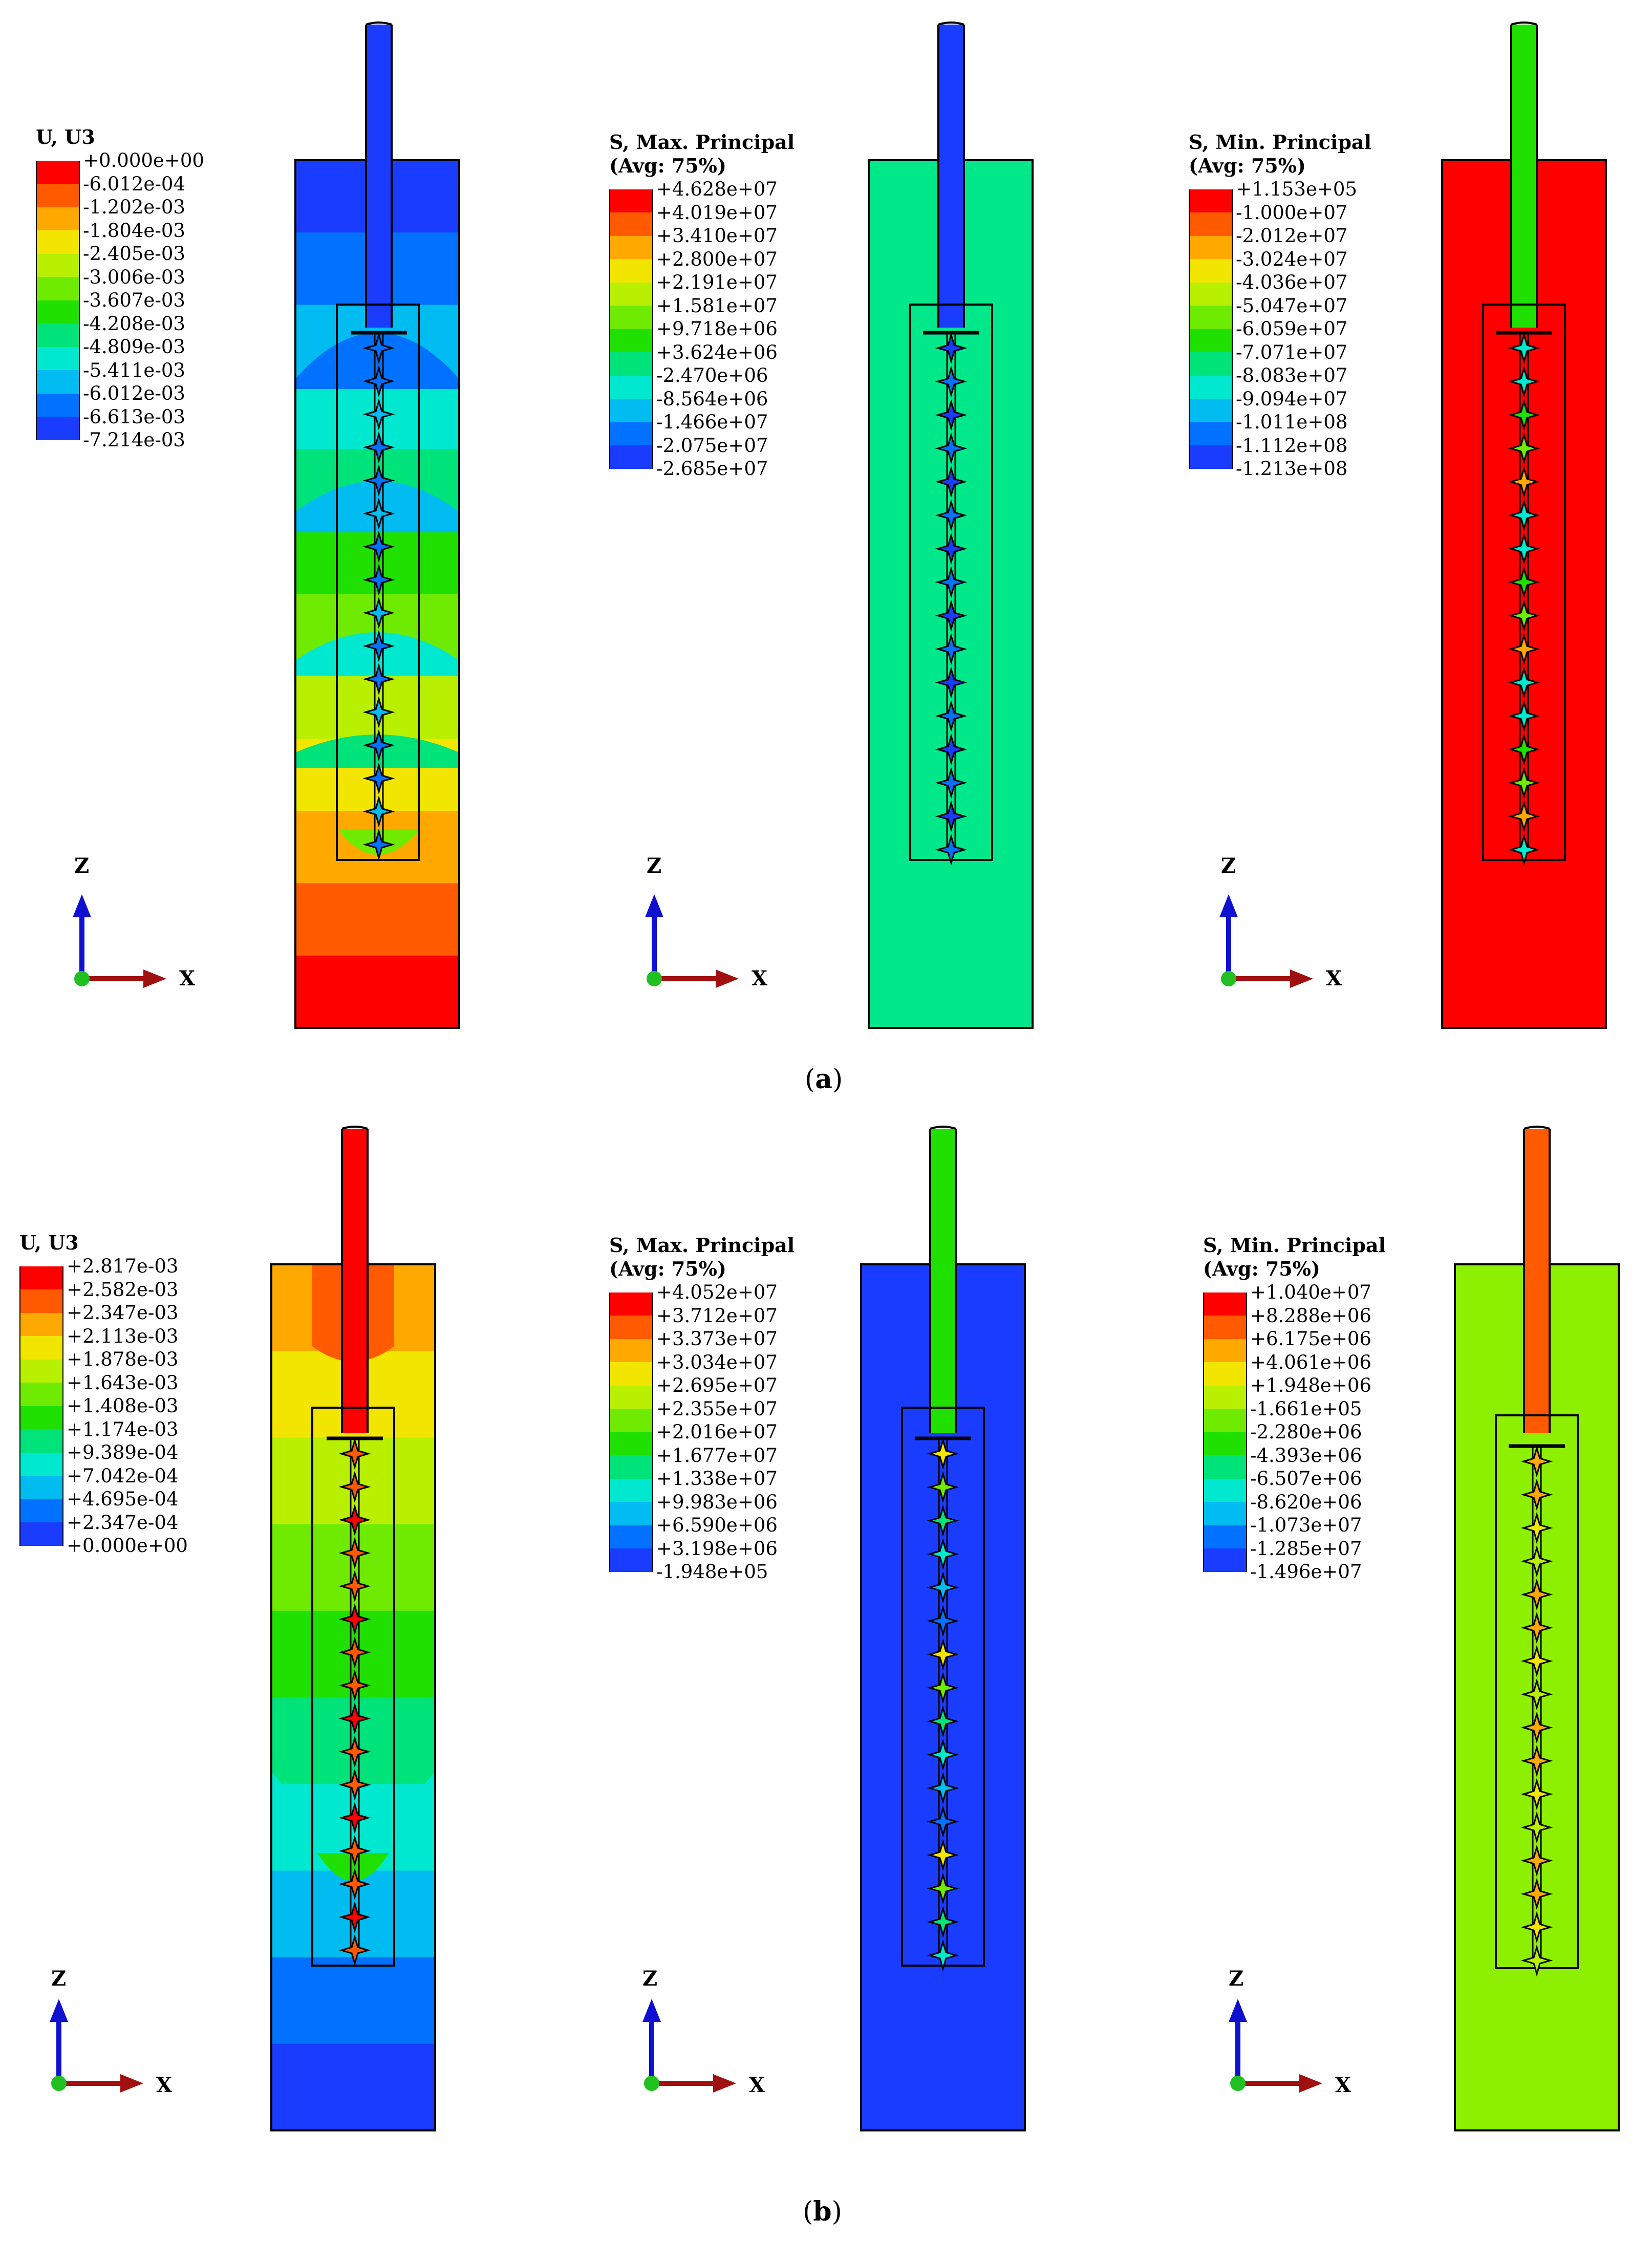  I want to click on legend-value-label: -4.208e-03, so click(134, 323).